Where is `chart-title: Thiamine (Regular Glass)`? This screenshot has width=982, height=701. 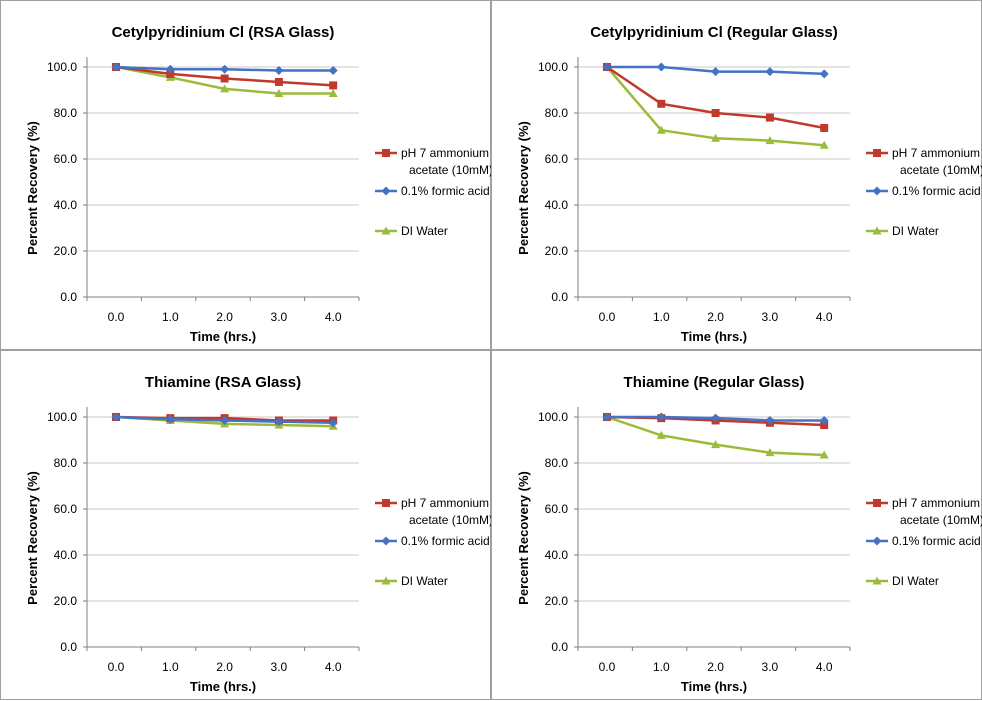 chart-title: Thiamine (Regular Glass) is located at coordinates (714, 382).